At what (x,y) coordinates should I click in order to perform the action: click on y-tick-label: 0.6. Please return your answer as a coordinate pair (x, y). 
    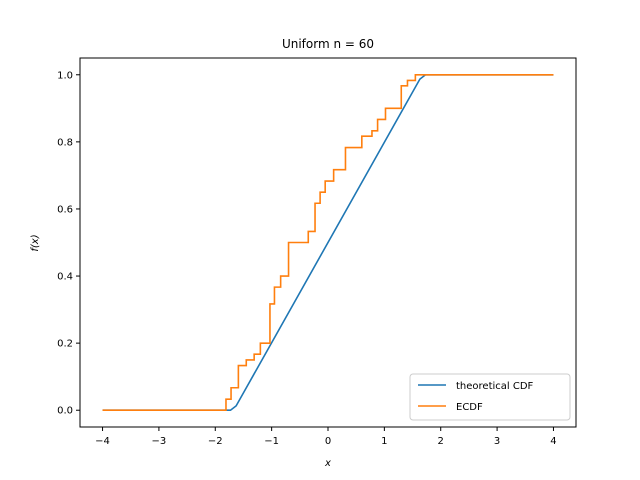
    Looking at the image, I should click on (65, 209).